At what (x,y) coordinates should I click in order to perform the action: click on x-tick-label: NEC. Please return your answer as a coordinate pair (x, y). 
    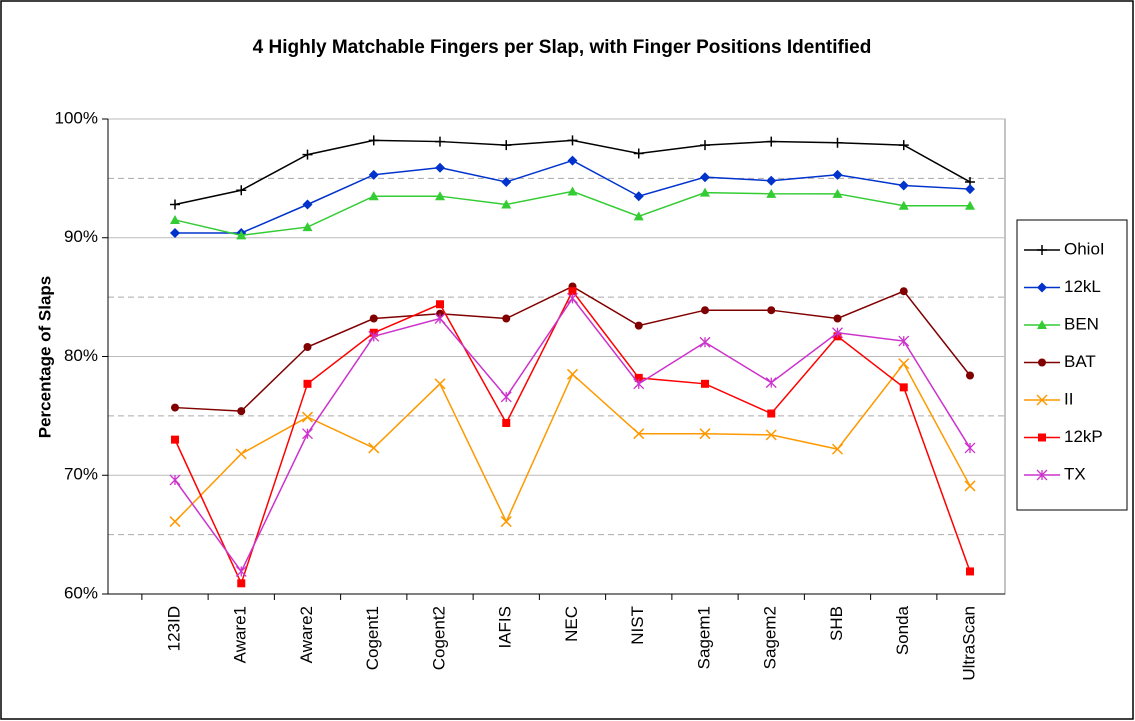
    Looking at the image, I should click on (571, 624).